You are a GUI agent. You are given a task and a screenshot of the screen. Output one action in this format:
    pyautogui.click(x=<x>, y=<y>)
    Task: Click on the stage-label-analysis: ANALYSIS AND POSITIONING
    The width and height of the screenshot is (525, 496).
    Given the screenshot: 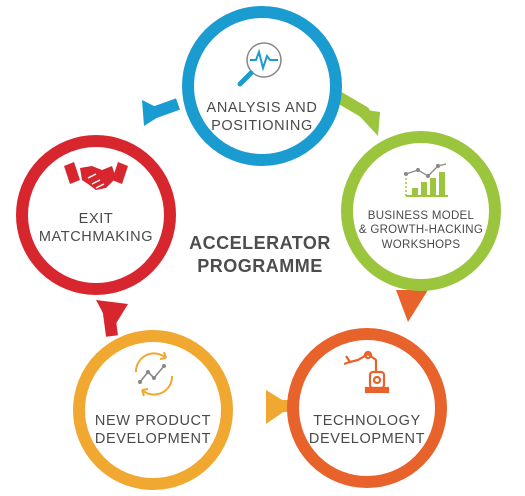 What is the action you would take?
    pyautogui.click(x=262, y=117)
    